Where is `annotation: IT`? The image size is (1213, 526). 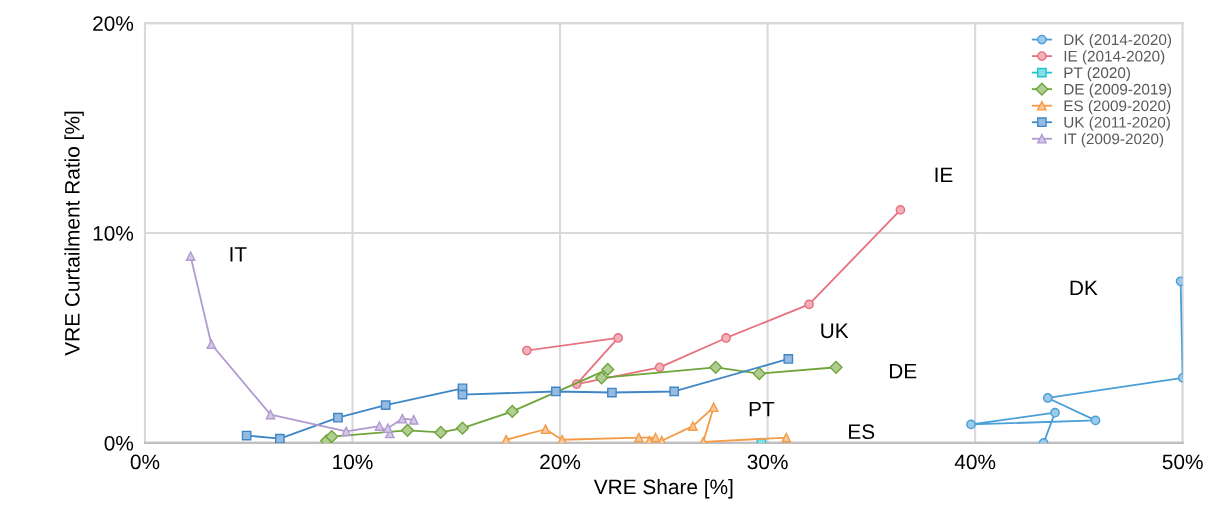 annotation: IT is located at coordinates (238, 254).